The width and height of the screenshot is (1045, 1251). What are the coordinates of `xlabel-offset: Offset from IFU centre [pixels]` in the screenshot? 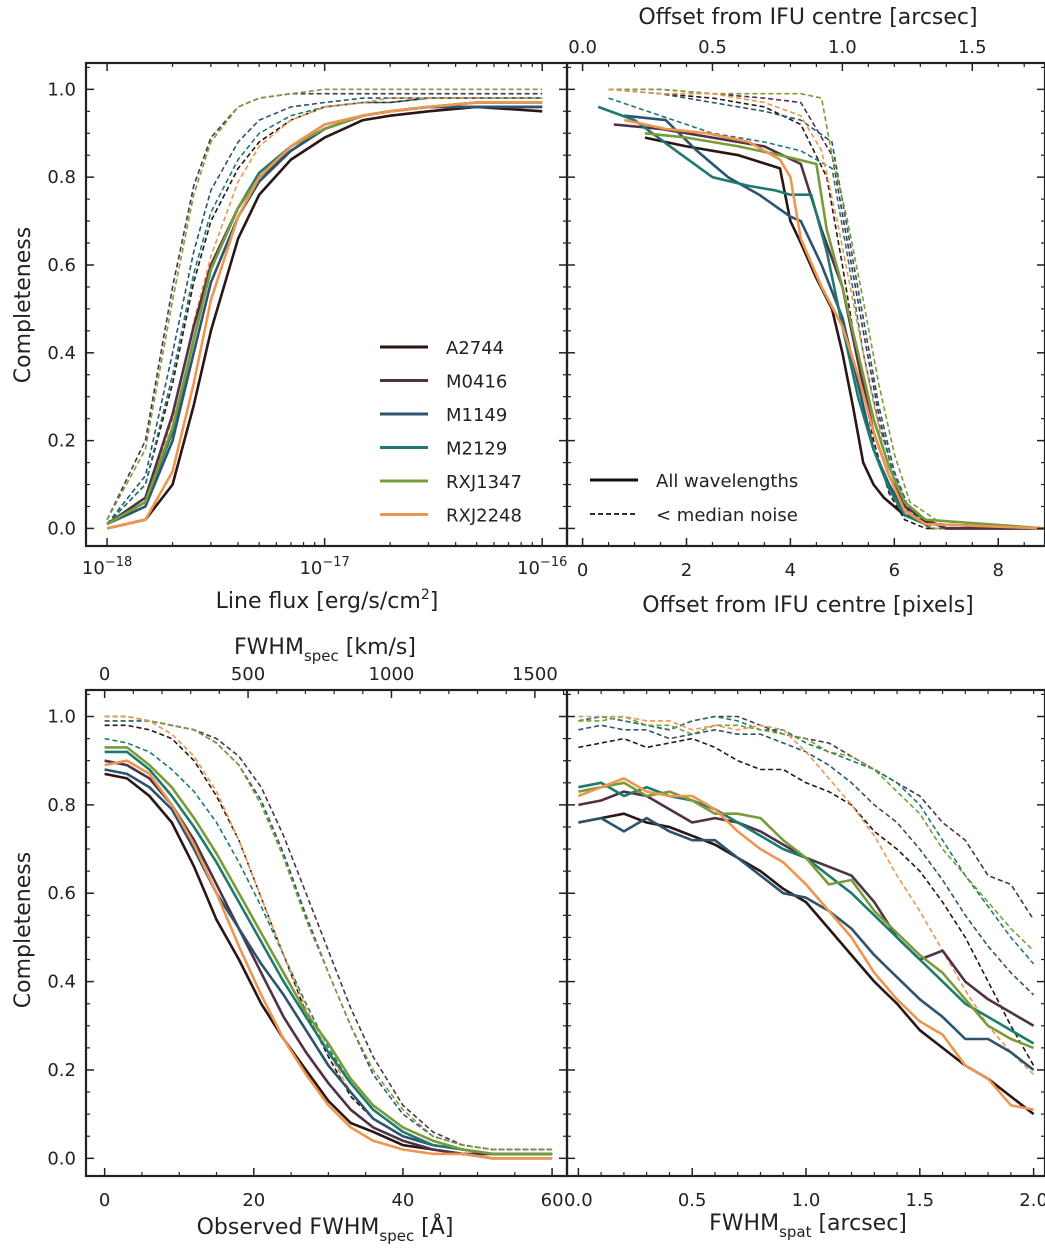 It's located at (808, 605).